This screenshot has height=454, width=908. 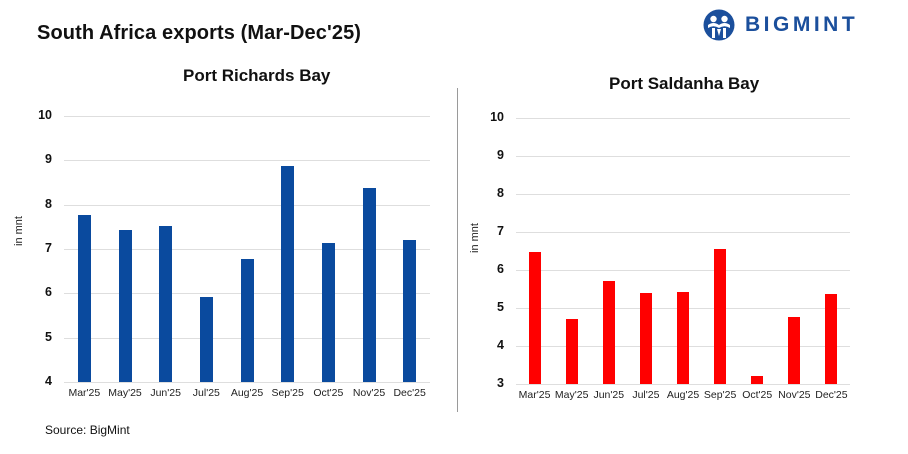 What do you see at coordinates (457, 250) in the screenshot?
I see `chart-divider` at bounding box center [457, 250].